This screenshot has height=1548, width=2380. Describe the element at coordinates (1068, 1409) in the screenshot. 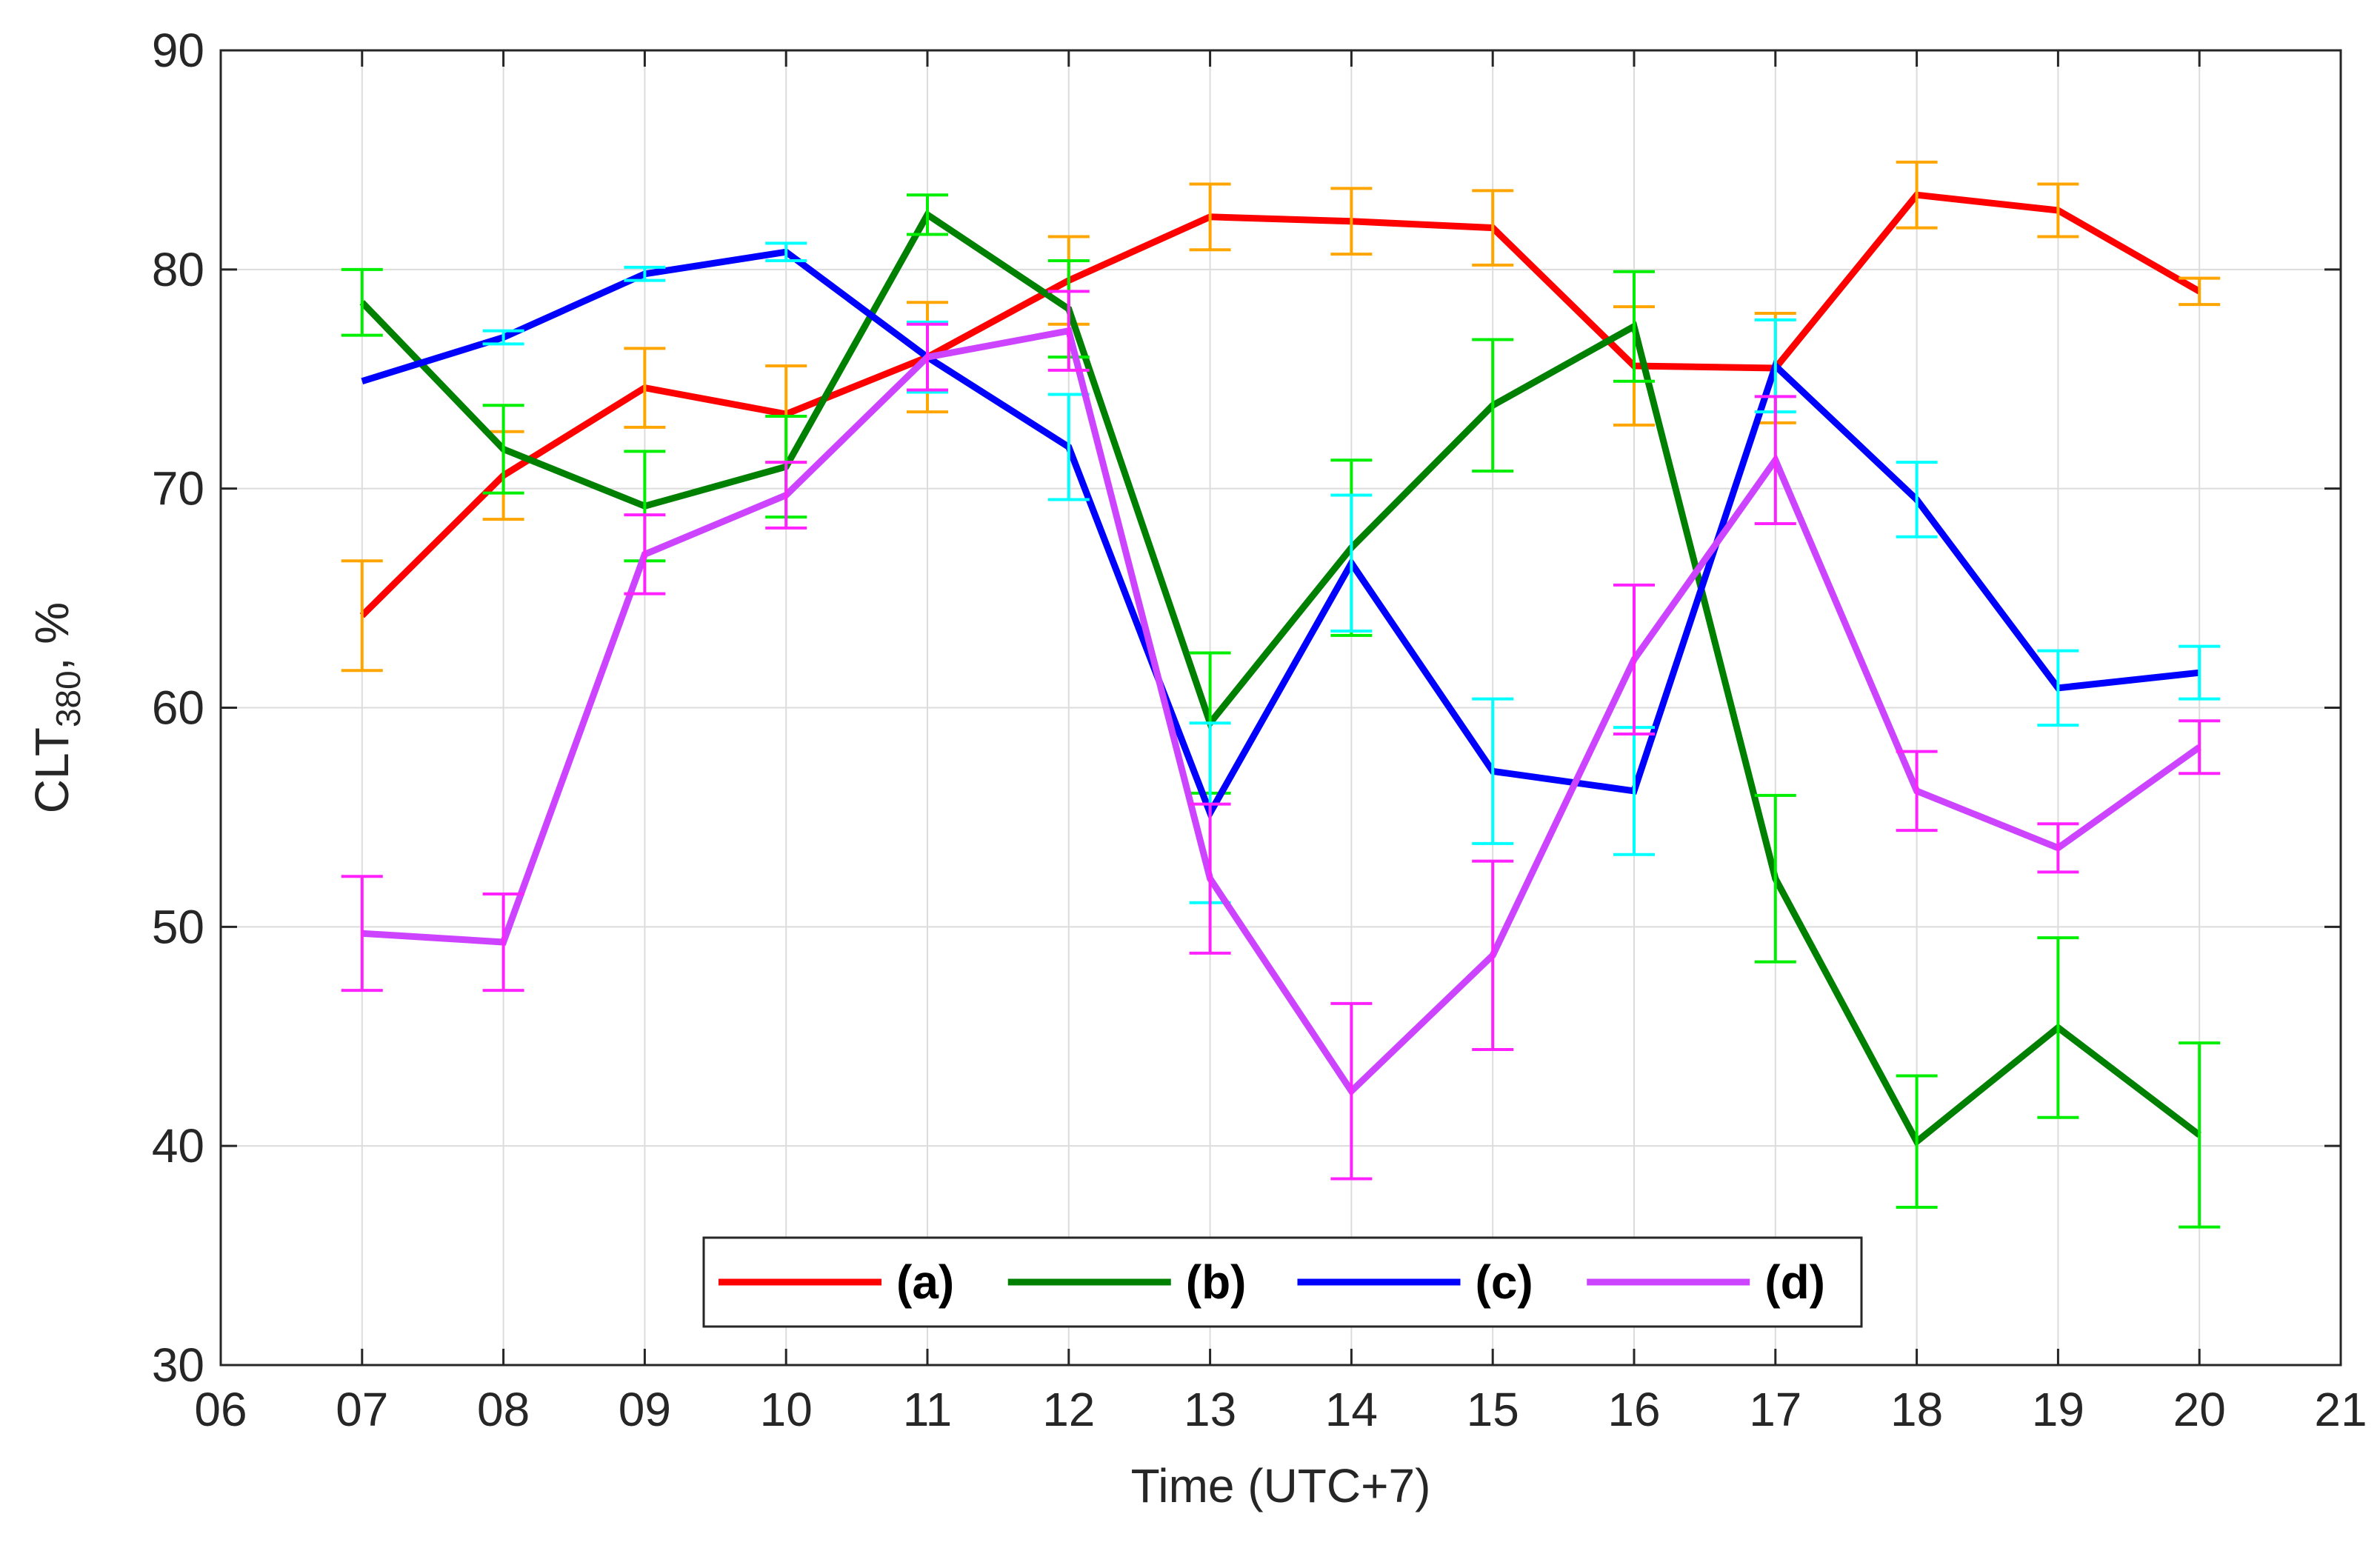

I see `x-tick-label: 12` at that location.